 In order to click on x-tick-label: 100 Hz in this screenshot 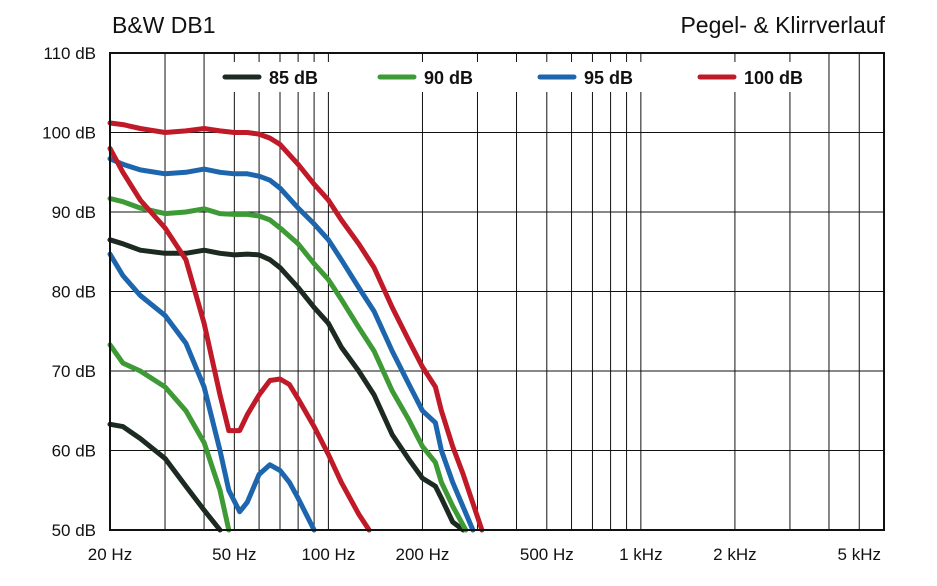, I will do `click(328, 554)`.